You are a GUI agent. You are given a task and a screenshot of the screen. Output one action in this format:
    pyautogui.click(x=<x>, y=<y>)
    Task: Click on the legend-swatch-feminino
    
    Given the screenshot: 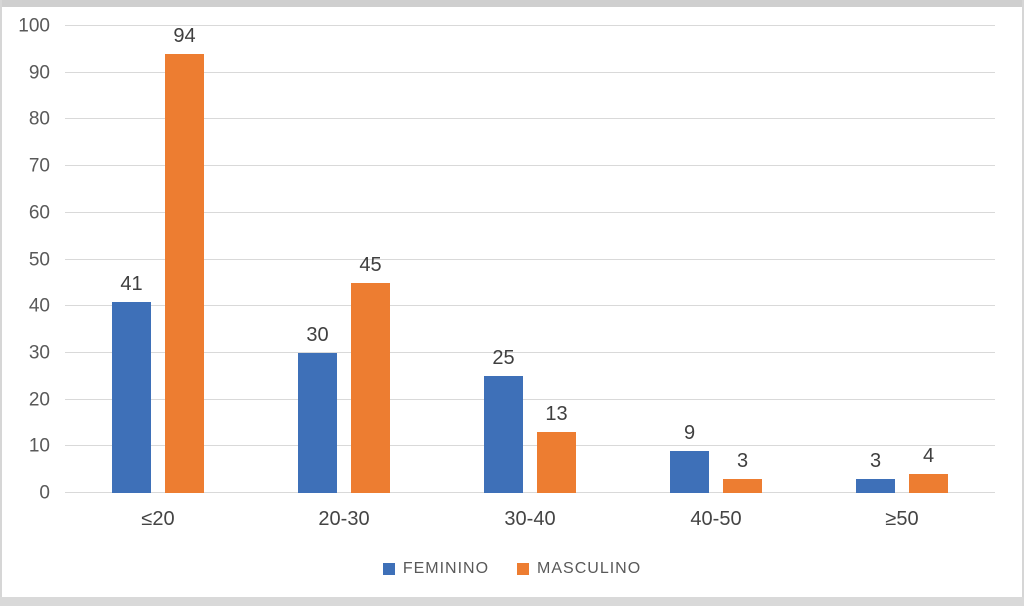 What is the action you would take?
    pyautogui.click(x=388, y=569)
    